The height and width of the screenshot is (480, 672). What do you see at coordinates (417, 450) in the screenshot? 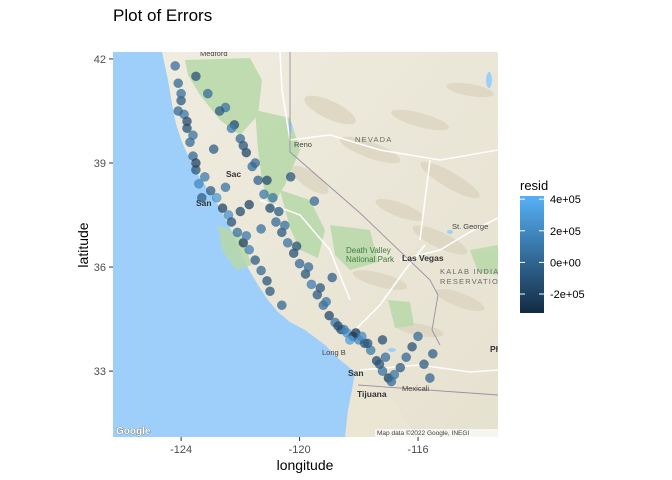
I see `x-tick-label: -116` at bounding box center [417, 450].